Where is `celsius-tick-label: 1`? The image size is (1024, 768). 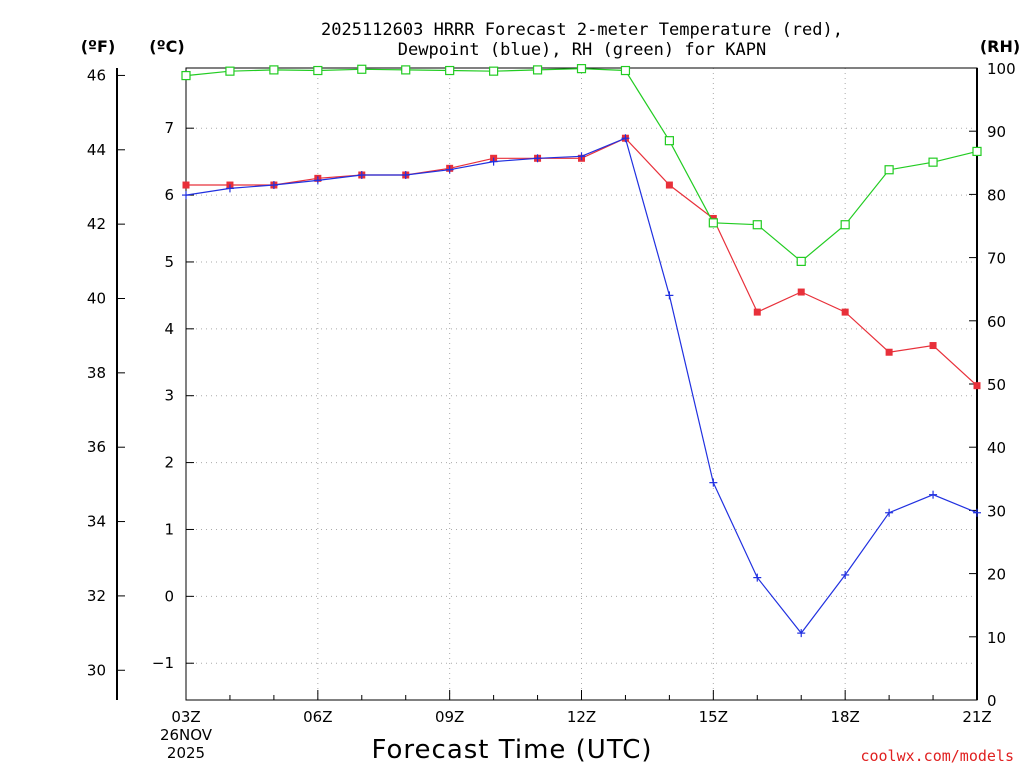 celsius-tick-label: 1 is located at coordinates (169, 529).